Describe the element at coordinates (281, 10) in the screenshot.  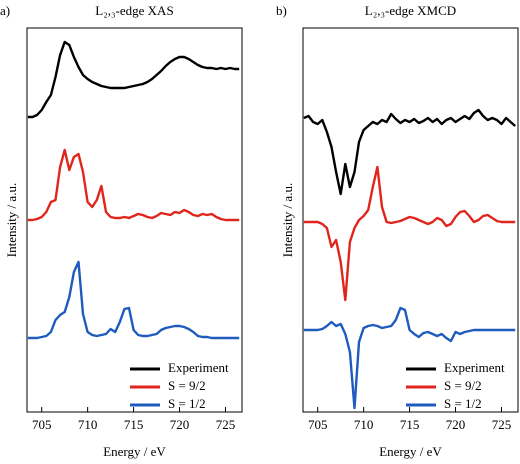
I see `panel-label: b)` at that location.